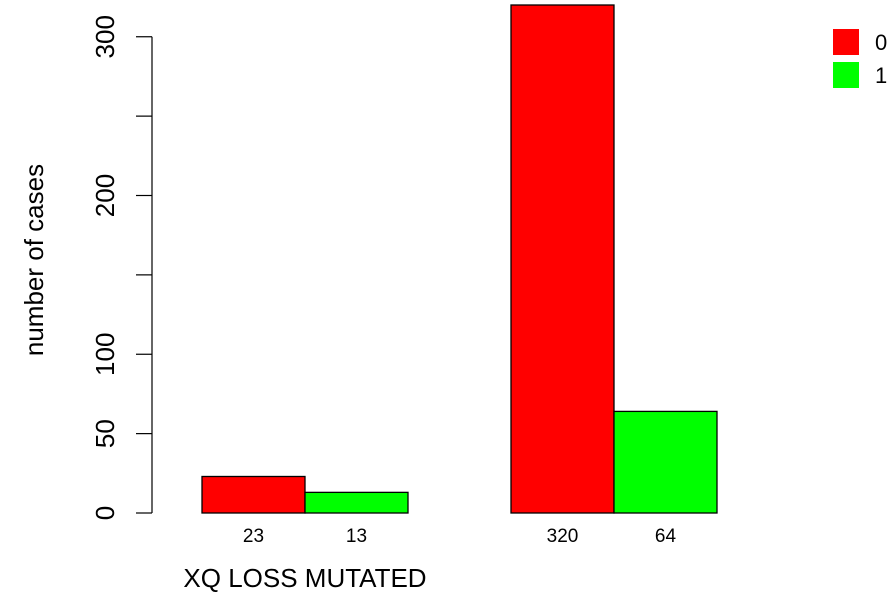 This screenshot has width=892, height=594. What do you see at coordinates (253, 536) in the screenshot?
I see `bar-count-label: 23` at bounding box center [253, 536].